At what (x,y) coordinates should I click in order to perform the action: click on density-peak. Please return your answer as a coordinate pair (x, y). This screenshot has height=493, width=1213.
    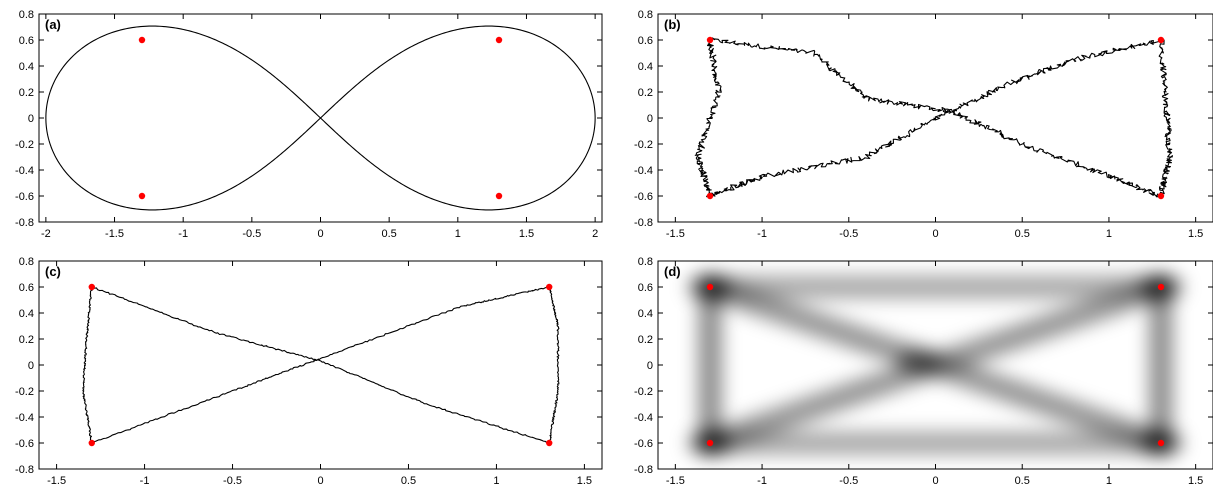
    Looking at the image, I should click on (918, 361).